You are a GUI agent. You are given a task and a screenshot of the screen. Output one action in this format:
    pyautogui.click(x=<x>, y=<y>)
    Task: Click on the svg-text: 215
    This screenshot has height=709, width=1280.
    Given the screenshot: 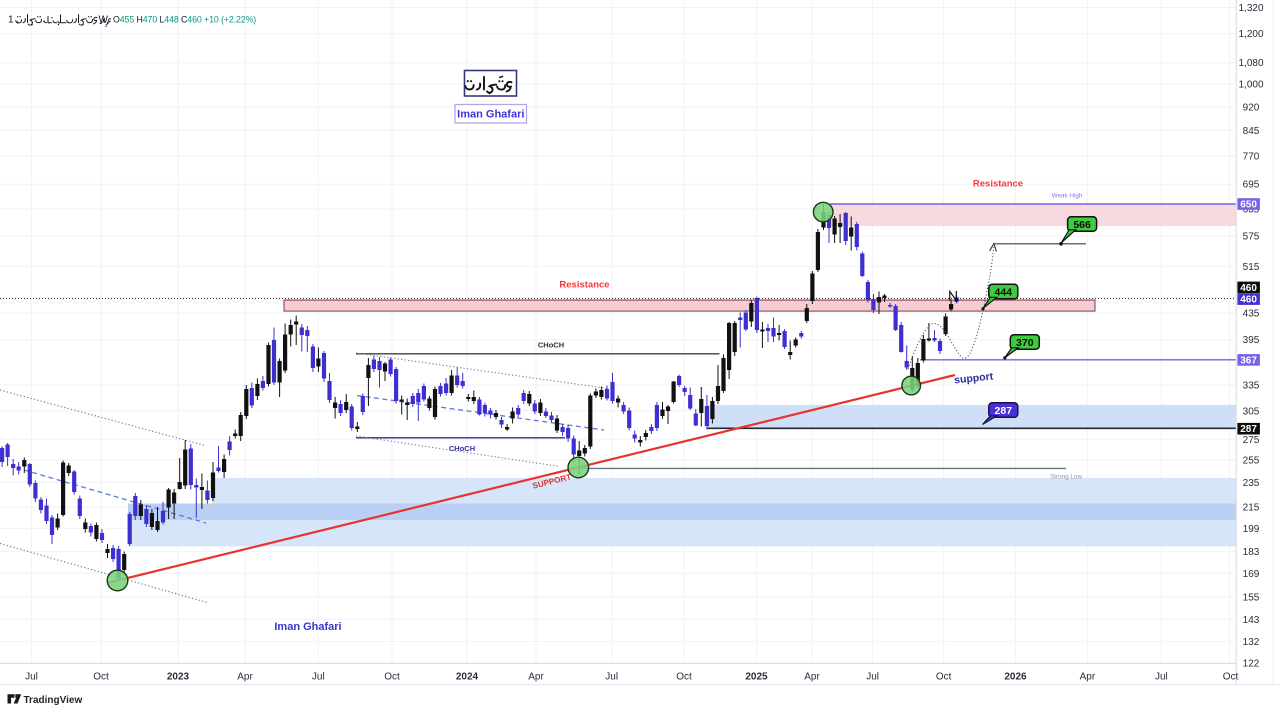 What is the action you would take?
    pyautogui.click(x=1251, y=508)
    